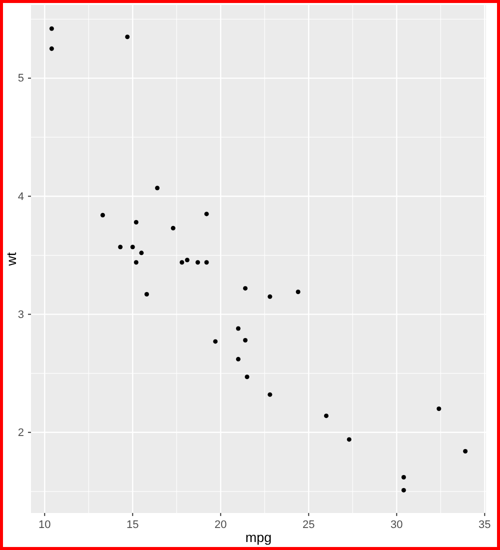 The image size is (500, 550). What do you see at coordinates (220, 524) in the screenshot?
I see `x-tick-label: 20` at bounding box center [220, 524].